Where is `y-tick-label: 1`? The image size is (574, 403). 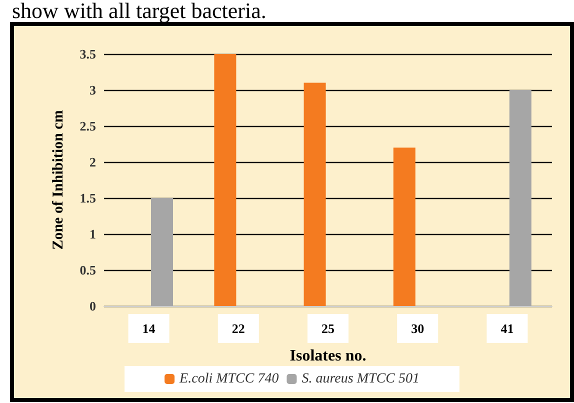
y-tick-label: 1 is located at coordinates (93, 234).